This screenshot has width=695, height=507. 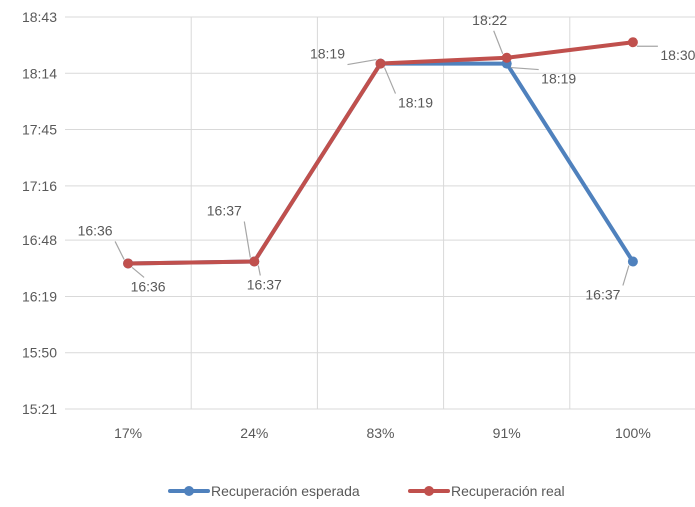 What do you see at coordinates (39, 353) in the screenshot?
I see `y-tick-label: 15:50` at bounding box center [39, 353].